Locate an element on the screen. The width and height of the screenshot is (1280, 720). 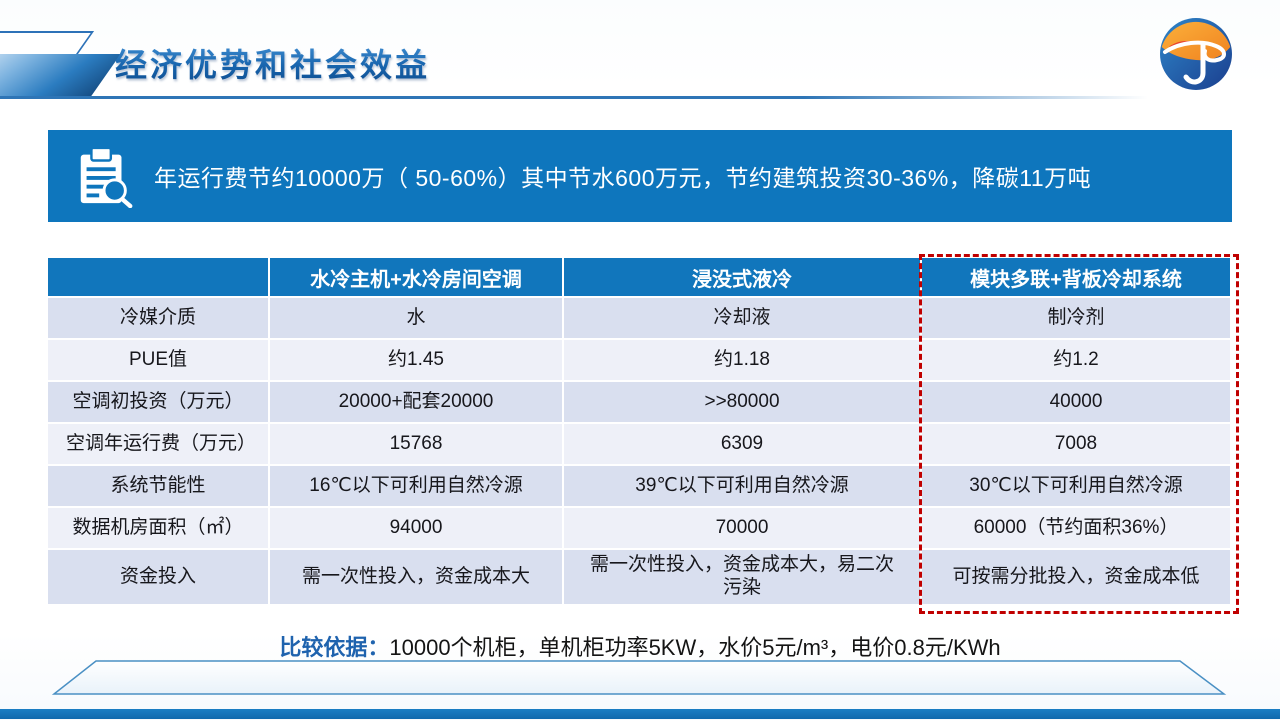
row-label: 资金投入 is located at coordinates (158, 577).